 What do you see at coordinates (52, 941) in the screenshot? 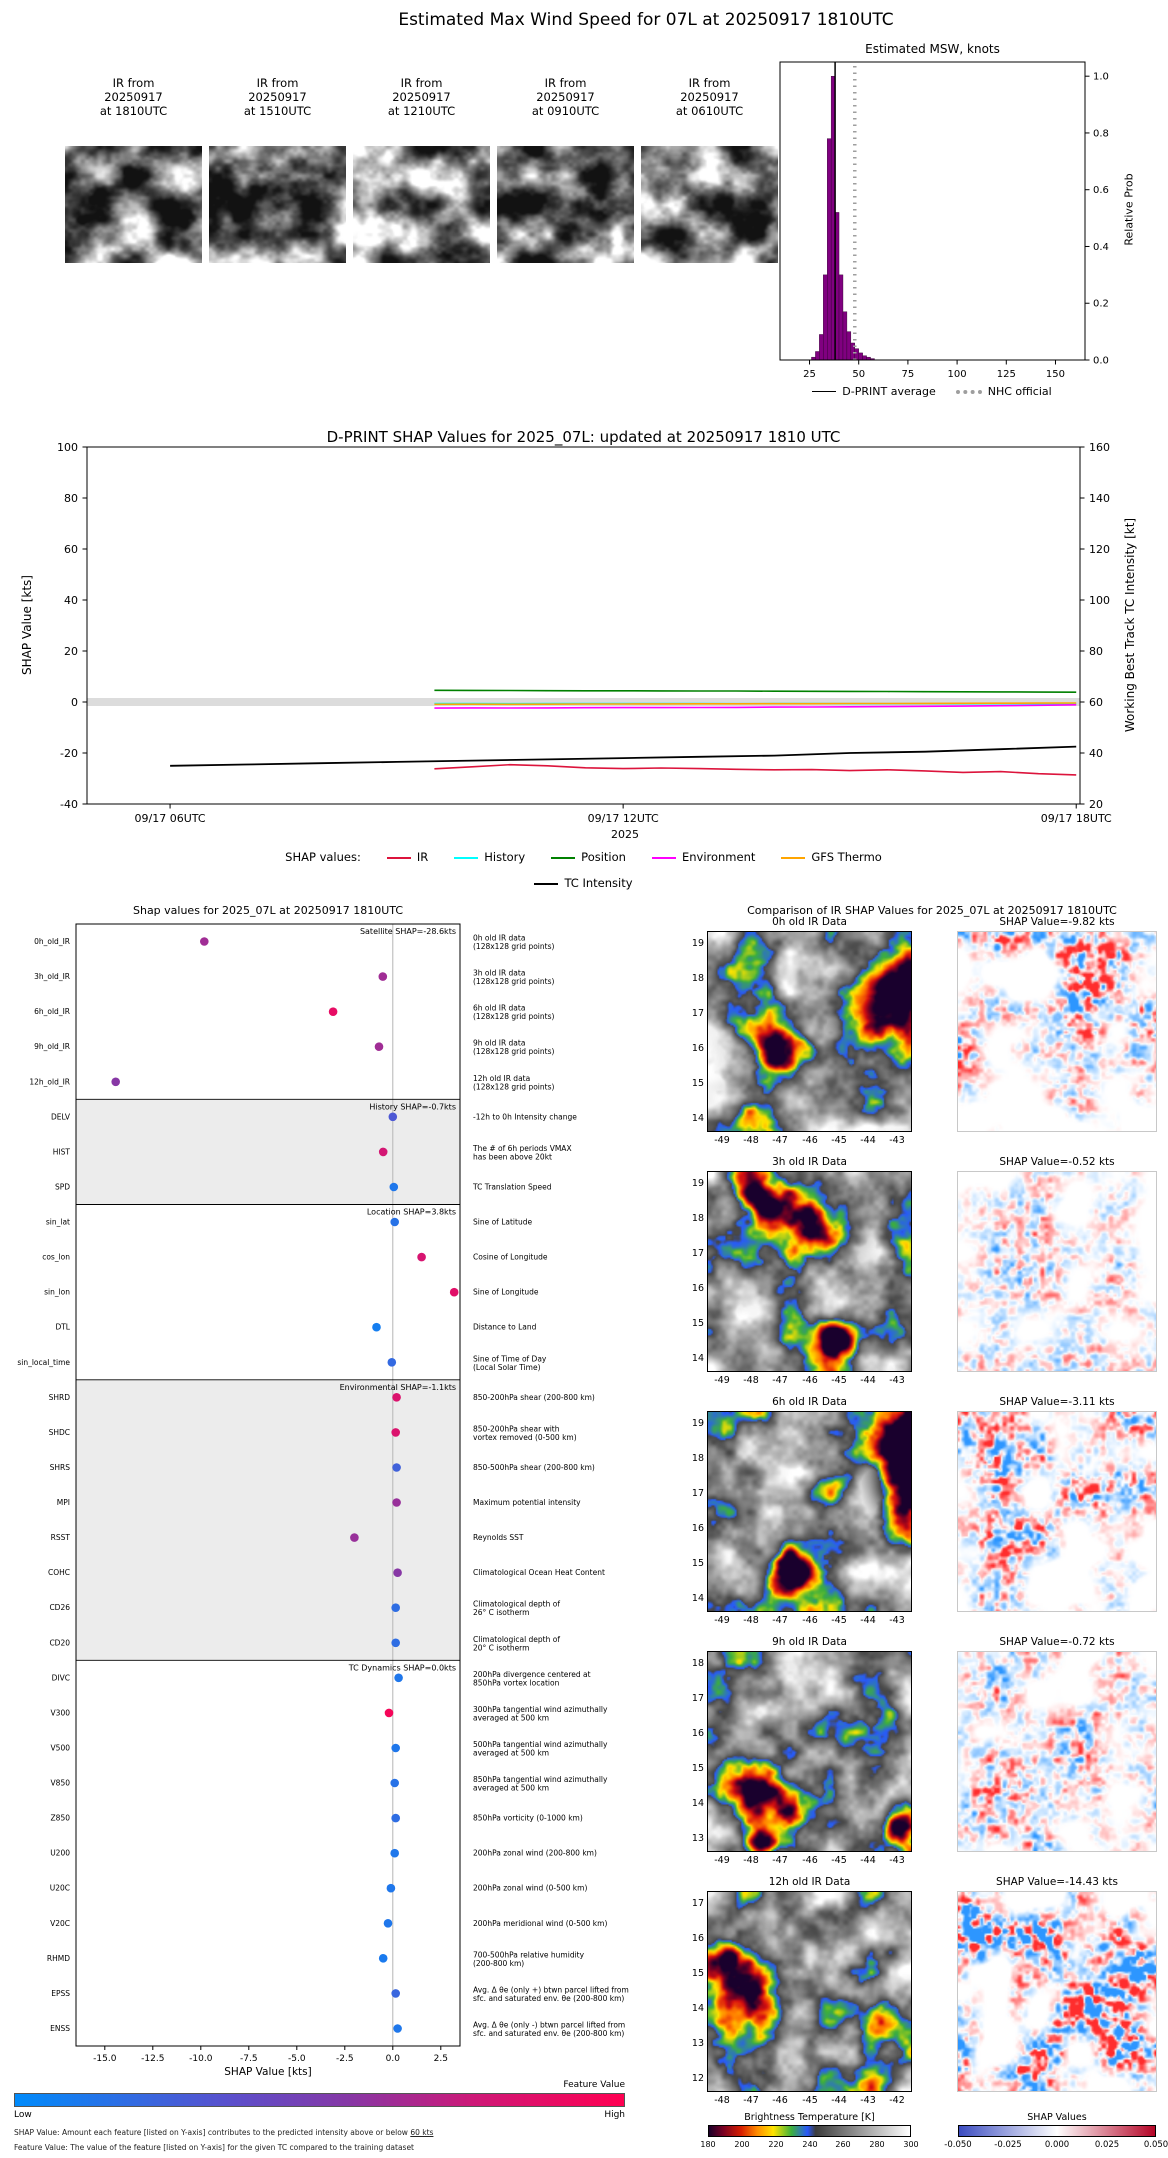
I see `feature-label-0h_old_IR: 0h_old_IR` at bounding box center [52, 941].